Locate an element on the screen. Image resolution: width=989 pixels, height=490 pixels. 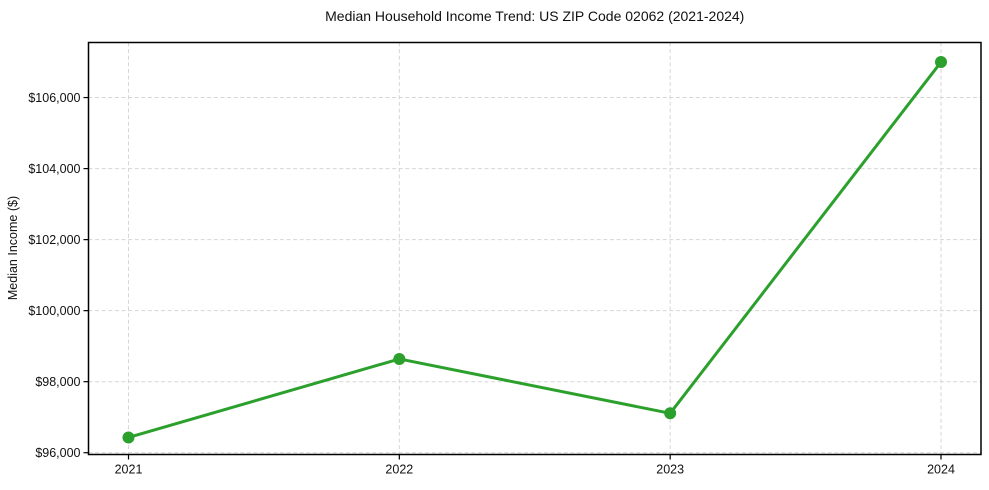
x-tick-label: 2021 is located at coordinates (129, 470).